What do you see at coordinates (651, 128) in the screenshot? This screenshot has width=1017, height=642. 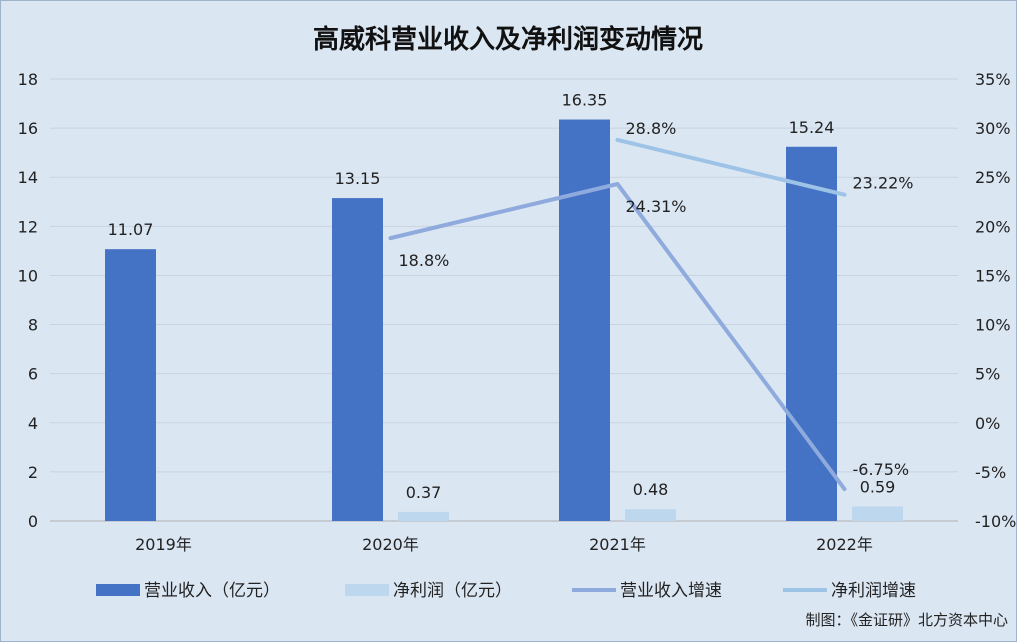 I see `data-label: 28.8%` at bounding box center [651, 128].